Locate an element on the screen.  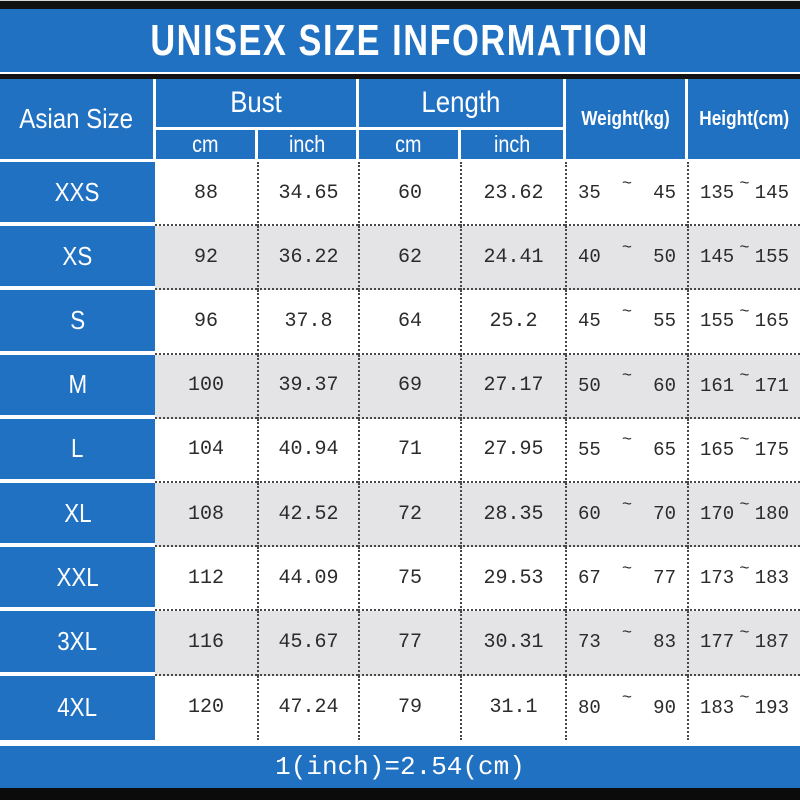
table-row: L 104 40.94 71 27.95 55 ~ 65 165 ~ 175 is located at coordinates (400, 450).